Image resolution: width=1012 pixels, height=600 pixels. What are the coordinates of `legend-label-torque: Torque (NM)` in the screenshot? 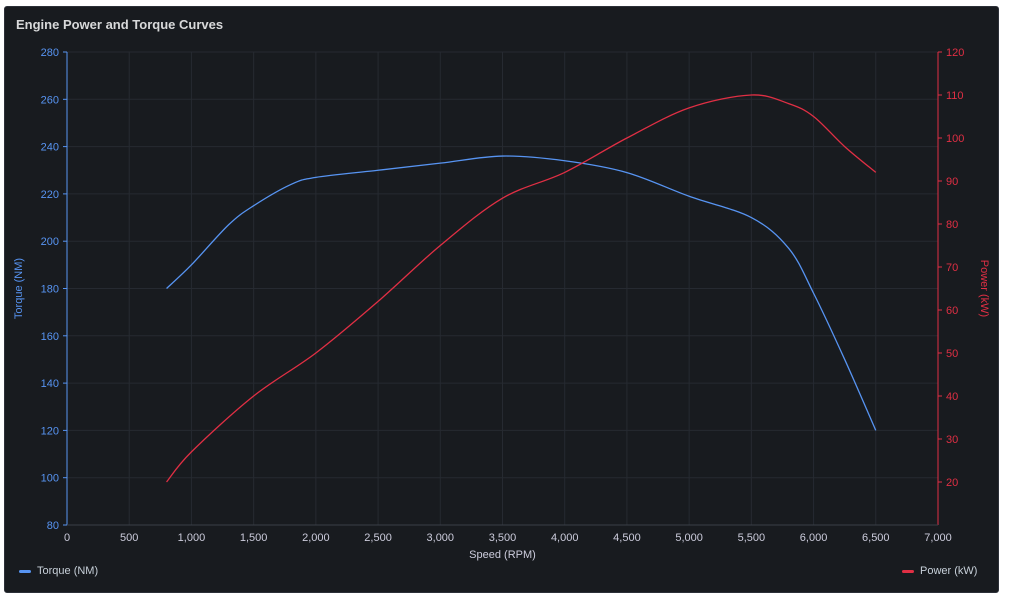 It's located at (68, 571).